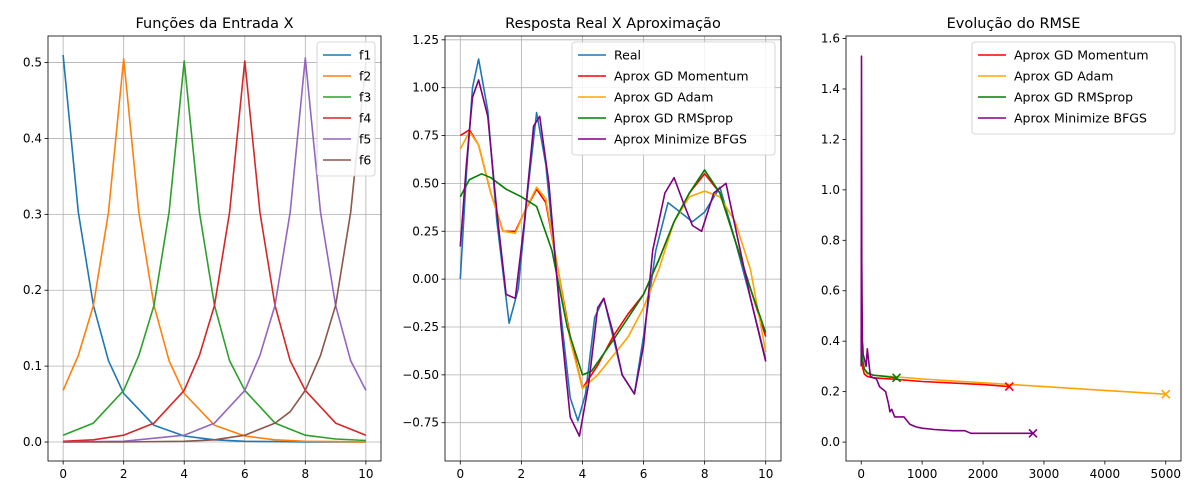 This screenshot has width=1200, height=500. I want to click on series-line-aprox-gd-adam, so click(613, 260).